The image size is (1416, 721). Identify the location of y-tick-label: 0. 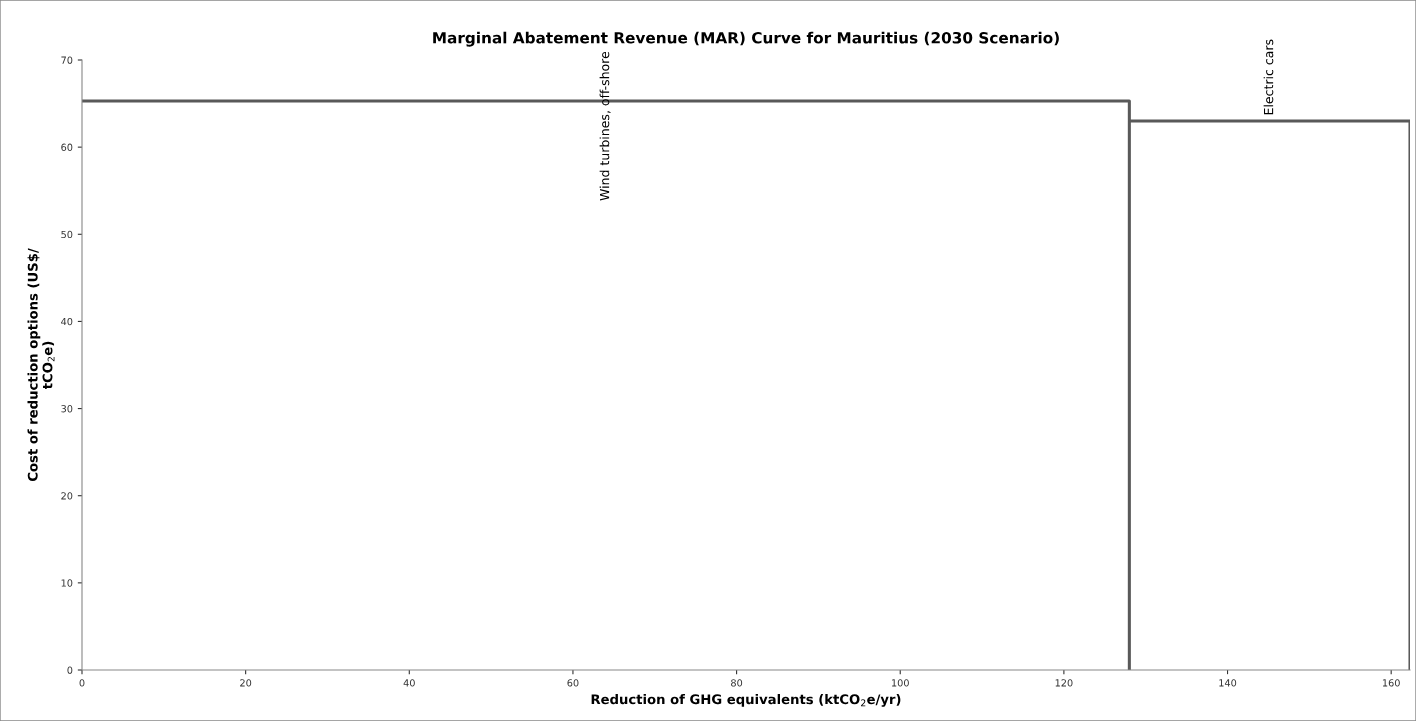
(70, 670).